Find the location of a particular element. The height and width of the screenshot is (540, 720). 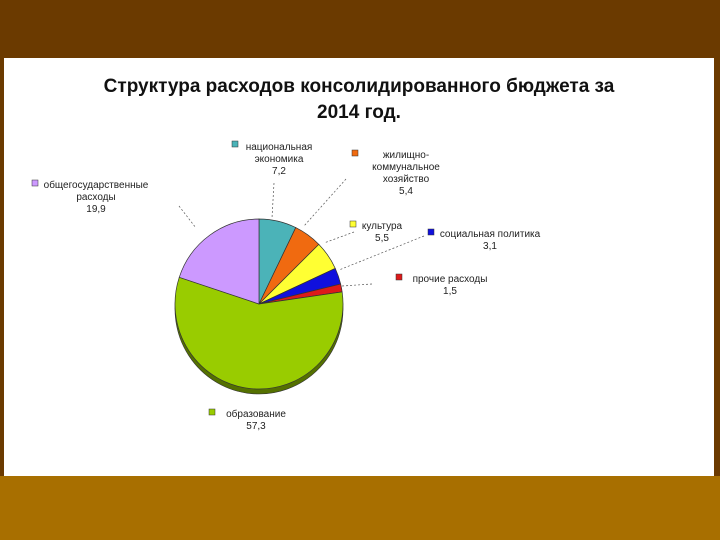

slice-value-2: 5,5 is located at coordinates (382, 238).